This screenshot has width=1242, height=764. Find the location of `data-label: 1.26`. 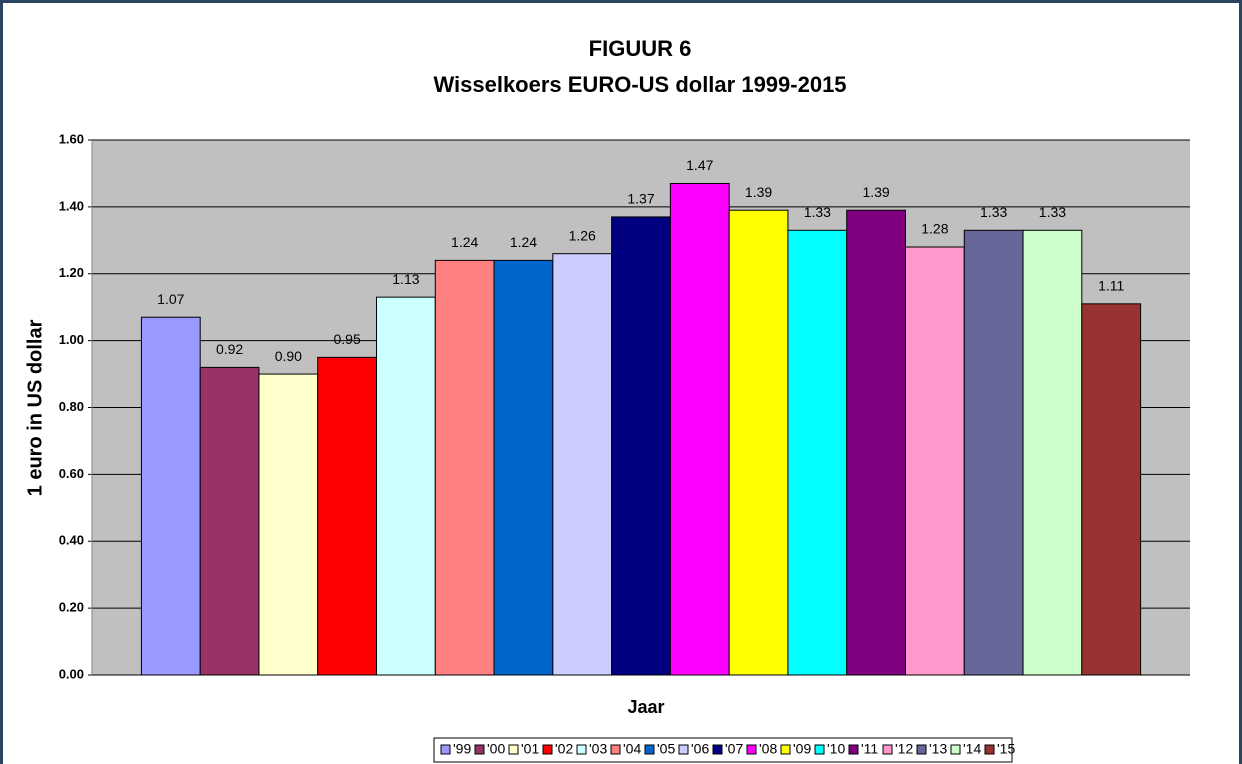

data-label: 1.26 is located at coordinates (582, 235).